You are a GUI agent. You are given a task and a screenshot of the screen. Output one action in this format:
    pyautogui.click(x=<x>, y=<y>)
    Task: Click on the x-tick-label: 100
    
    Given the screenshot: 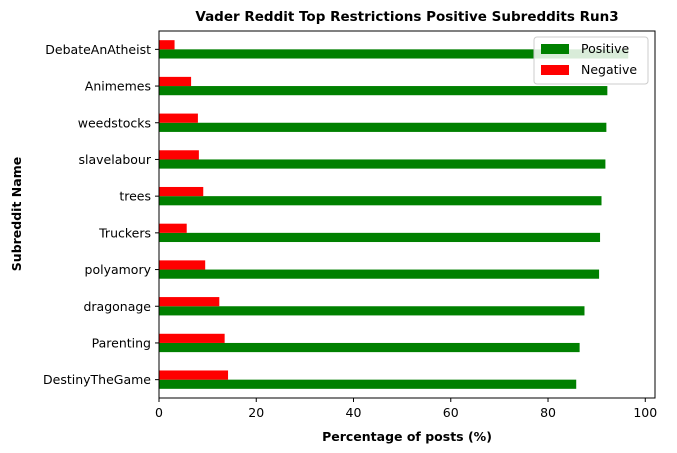 What is the action you would take?
    pyautogui.click(x=645, y=412)
    